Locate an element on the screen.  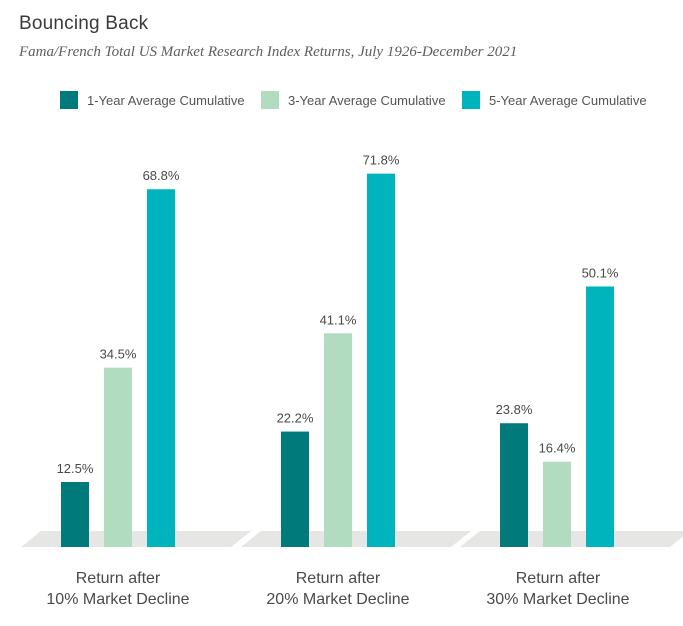
legend-label-1-year: 1-Year Average Cumulative is located at coordinates (166, 100).